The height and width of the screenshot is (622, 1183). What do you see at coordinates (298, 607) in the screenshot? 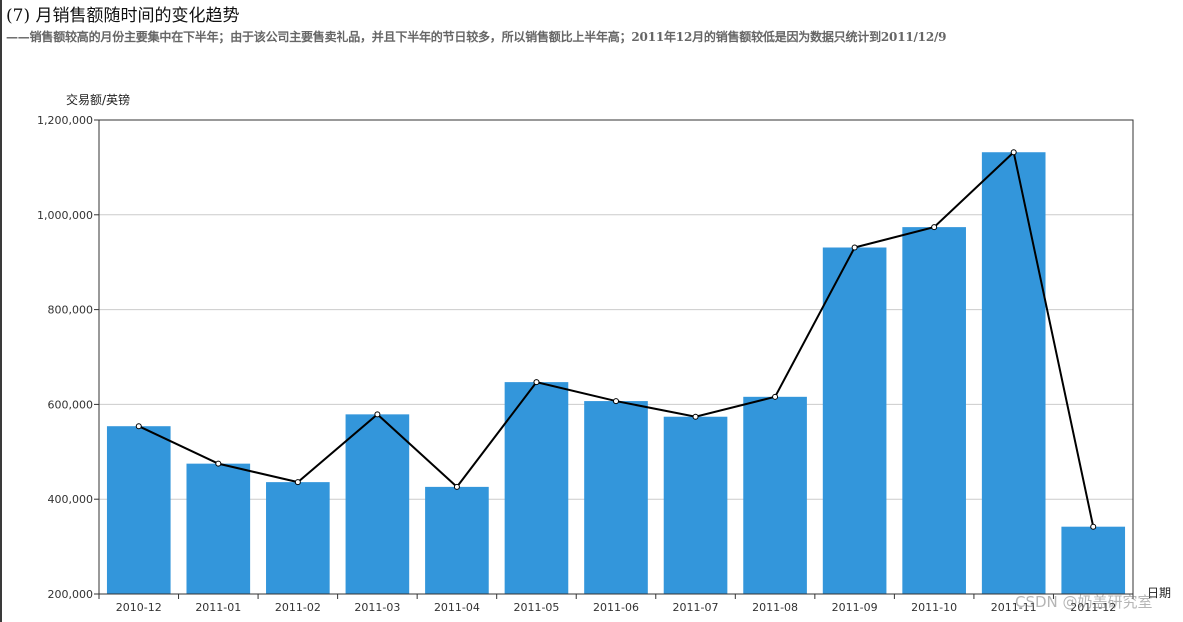
I see `x-tick-label: 2011-02` at bounding box center [298, 607].